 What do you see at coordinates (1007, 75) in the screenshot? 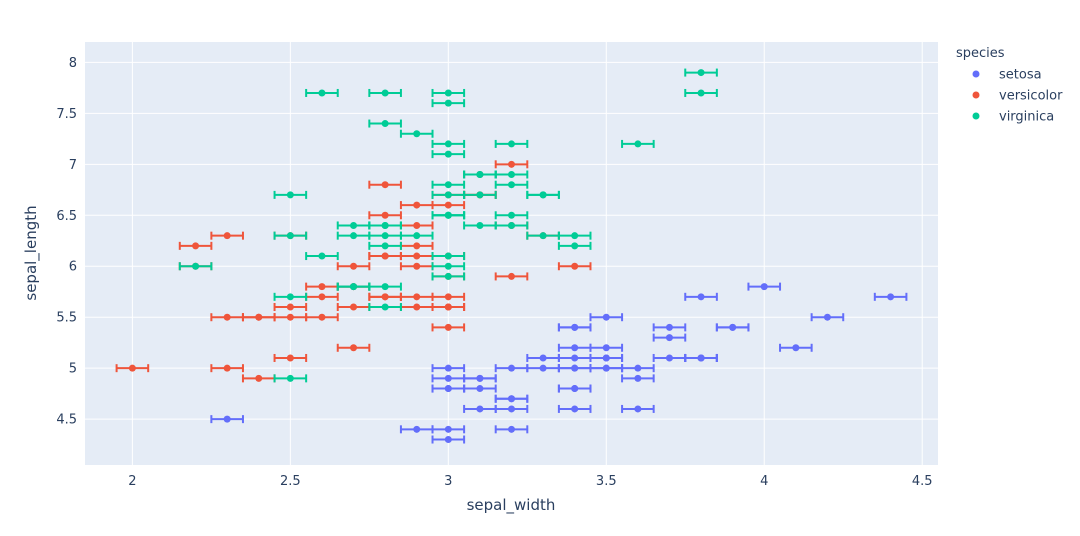
I see `legend-item-setosa: setosa` at bounding box center [1007, 75].